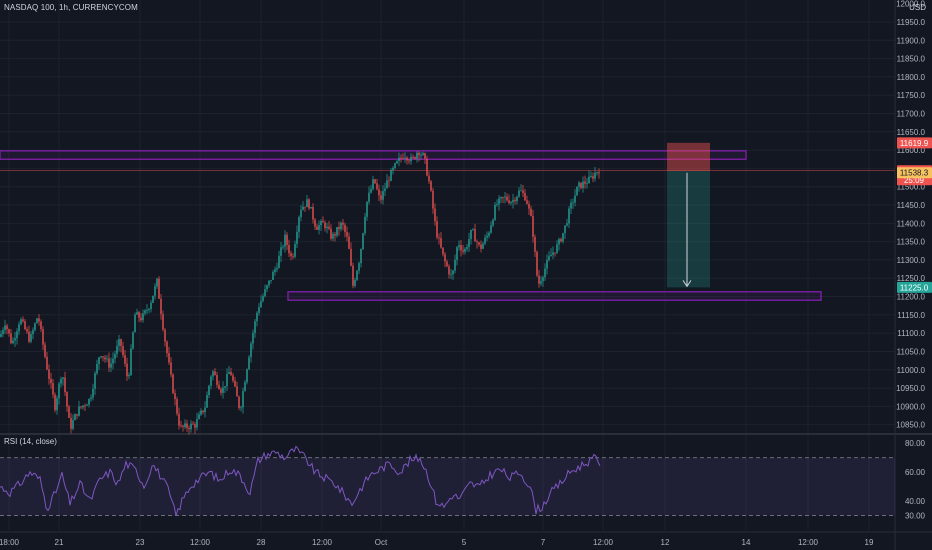  I want to click on y-tick-label: 11800.0, so click(911, 77).